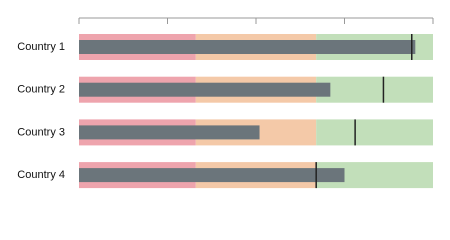  Describe the element at coordinates (41, 90) in the screenshot. I see `y-tick-label: Country 2` at that location.